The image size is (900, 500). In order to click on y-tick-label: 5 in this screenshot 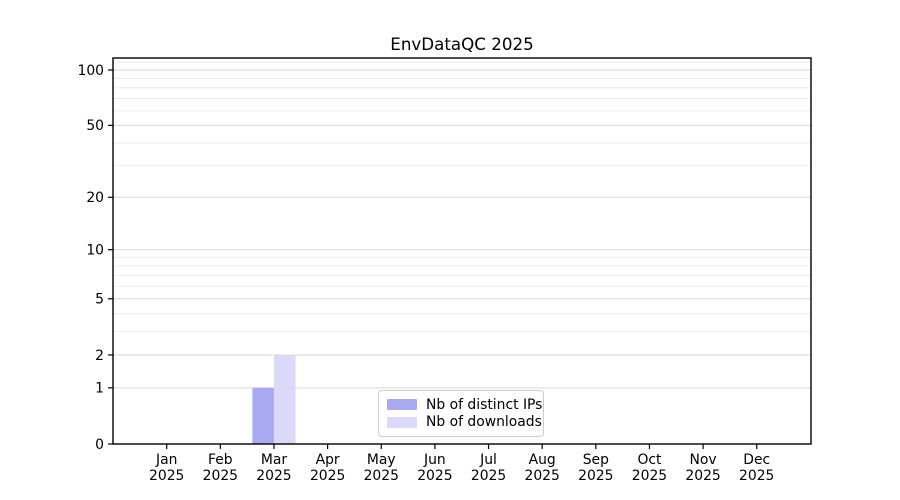, I will do `click(99, 300)`.